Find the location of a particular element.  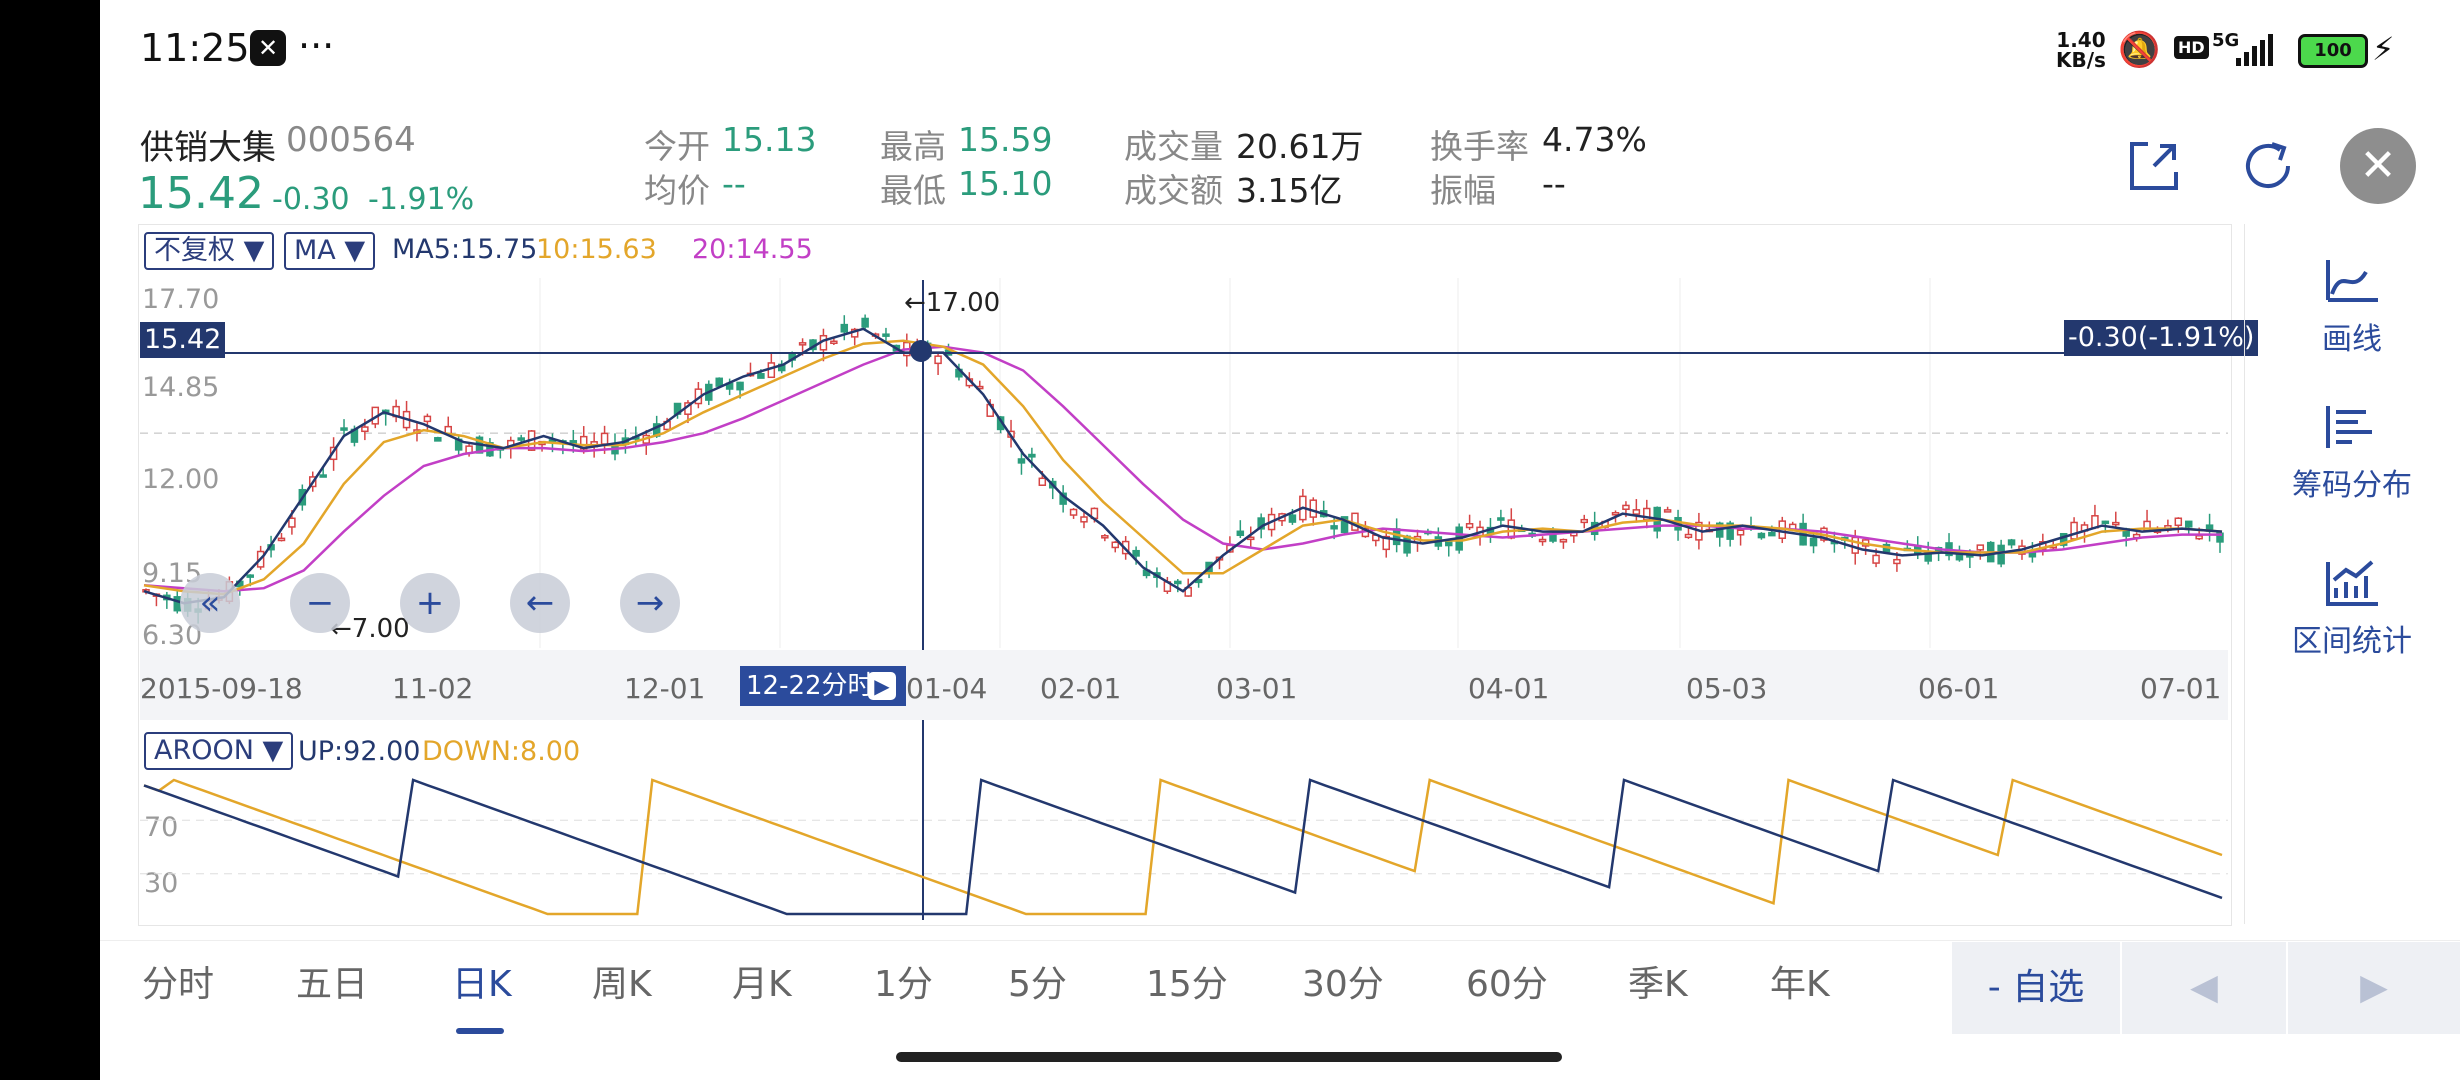

mute-icon: 🔕 is located at coordinates (2139, 50).